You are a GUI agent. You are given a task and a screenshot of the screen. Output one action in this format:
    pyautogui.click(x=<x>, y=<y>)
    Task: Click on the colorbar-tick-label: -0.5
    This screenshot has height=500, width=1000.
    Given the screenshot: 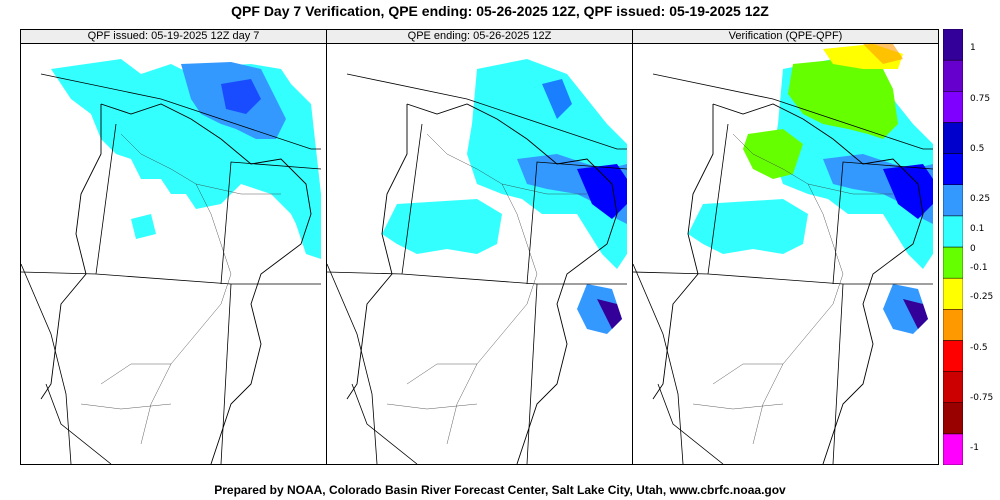 What is the action you would take?
    pyautogui.click(x=979, y=348)
    